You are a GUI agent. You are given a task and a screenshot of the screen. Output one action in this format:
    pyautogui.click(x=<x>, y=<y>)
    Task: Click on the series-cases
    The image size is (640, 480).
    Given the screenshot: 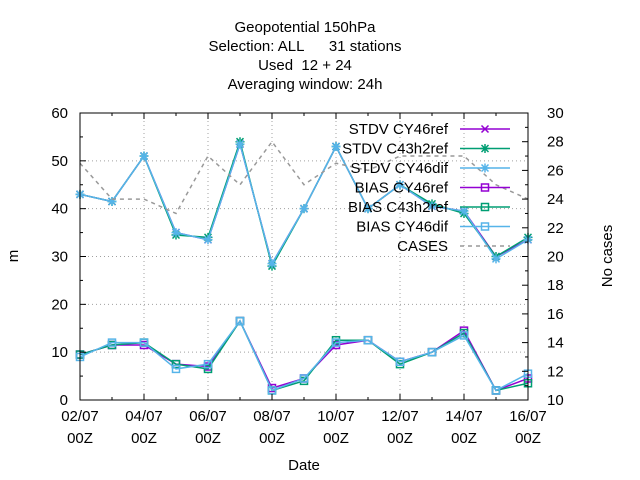 What is the action you would take?
    pyautogui.click(x=304, y=177)
    